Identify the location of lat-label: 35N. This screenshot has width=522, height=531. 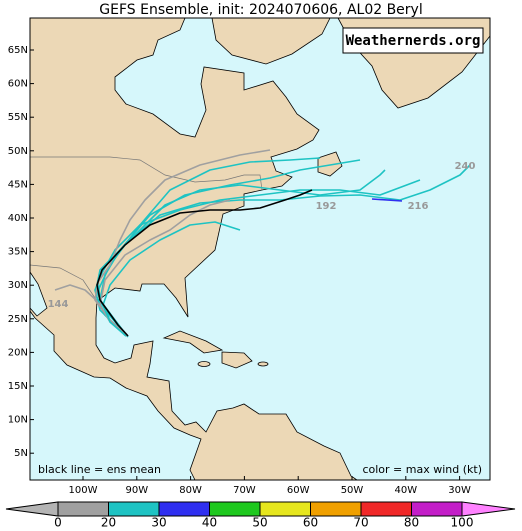
(18, 252).